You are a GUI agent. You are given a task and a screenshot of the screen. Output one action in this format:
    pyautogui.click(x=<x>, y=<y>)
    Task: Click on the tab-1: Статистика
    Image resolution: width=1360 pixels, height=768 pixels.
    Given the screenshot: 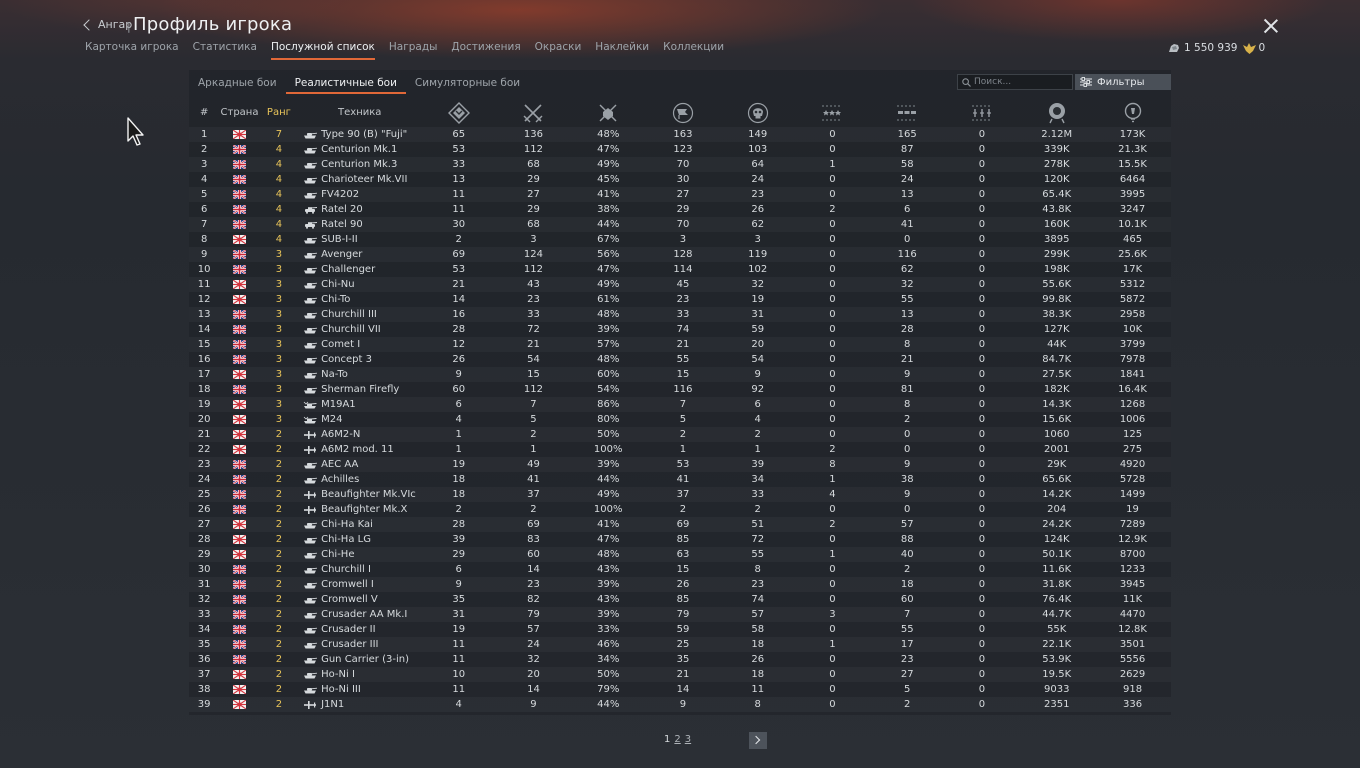 What is the action you would take?
    pyautogui.click(x=224, y=47)
    